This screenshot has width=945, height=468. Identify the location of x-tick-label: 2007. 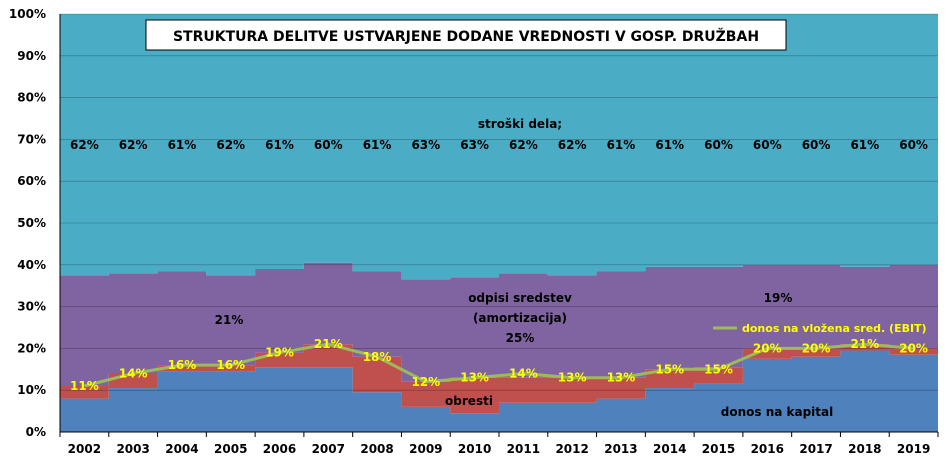
(328, 449).